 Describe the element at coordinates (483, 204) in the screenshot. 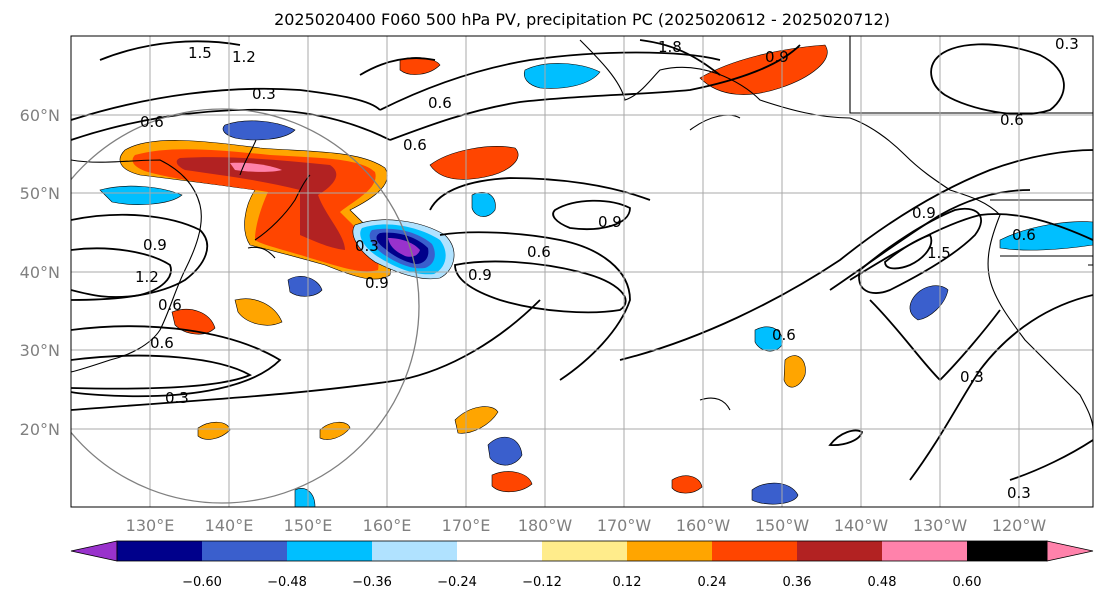

I see `shade-negative-midpac2` at that location.